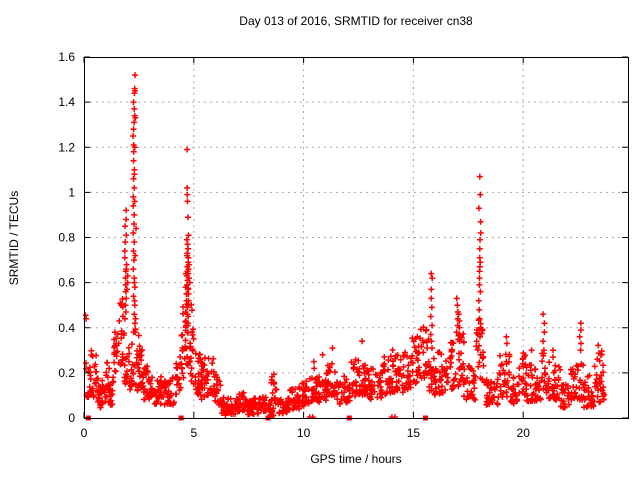 The width and height of the screenshot is (640, 480). Describe the element at coordinates (193, 433) in the screenshot. I see `x-tick-label: 5` at that location.